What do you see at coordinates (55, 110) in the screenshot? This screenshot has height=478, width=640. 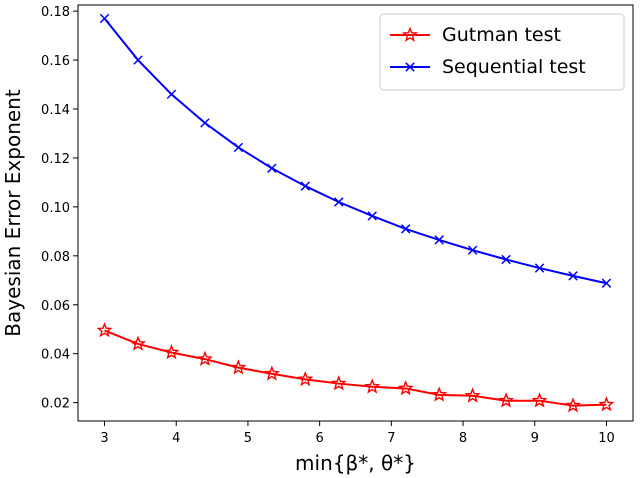 I see `y-tick-label: 0.14` at bounding box center [55, 110].